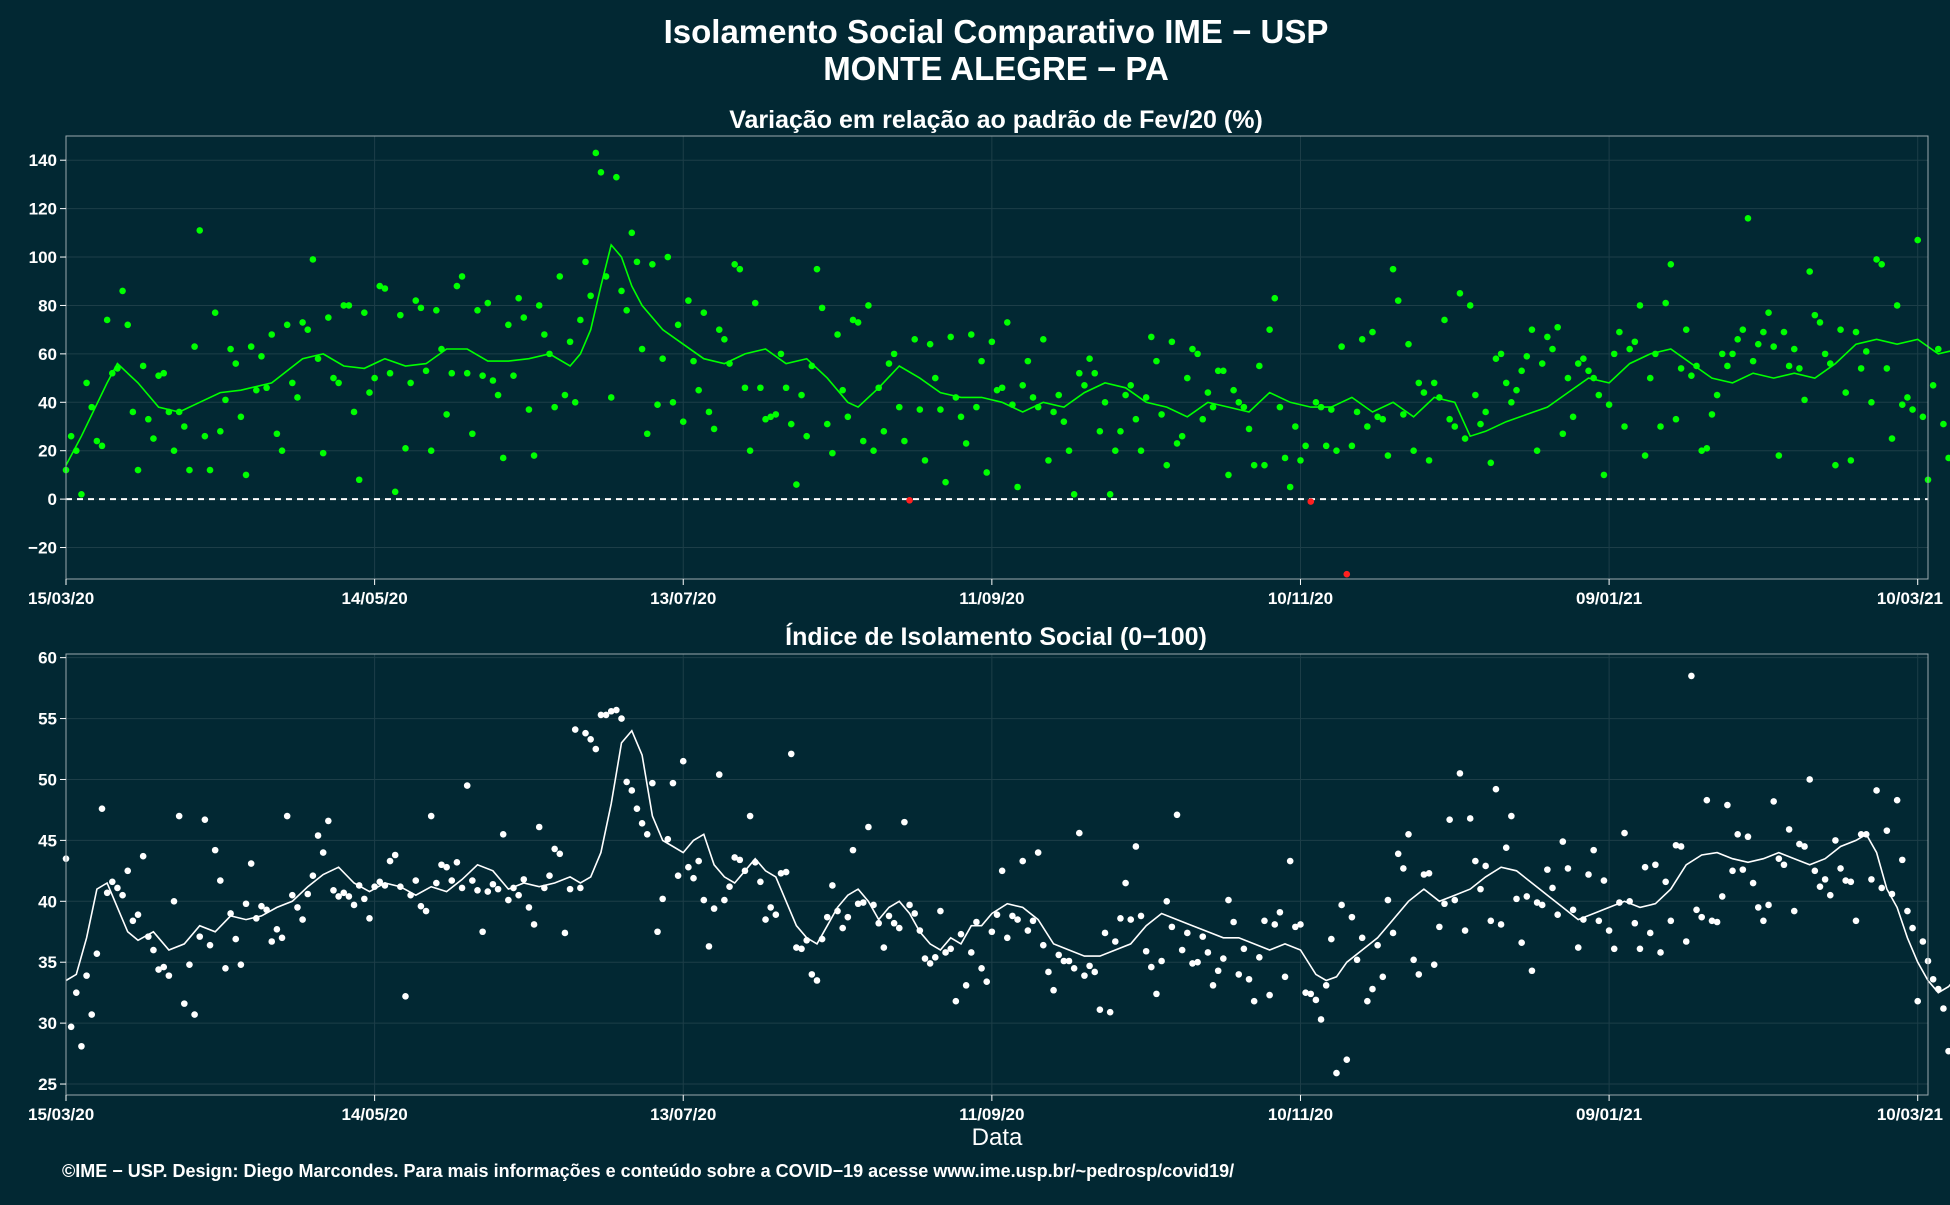 The width and height of the screenshot is (1950, 1205). I want to click on y-tick-label: 0, so click(52, 499).